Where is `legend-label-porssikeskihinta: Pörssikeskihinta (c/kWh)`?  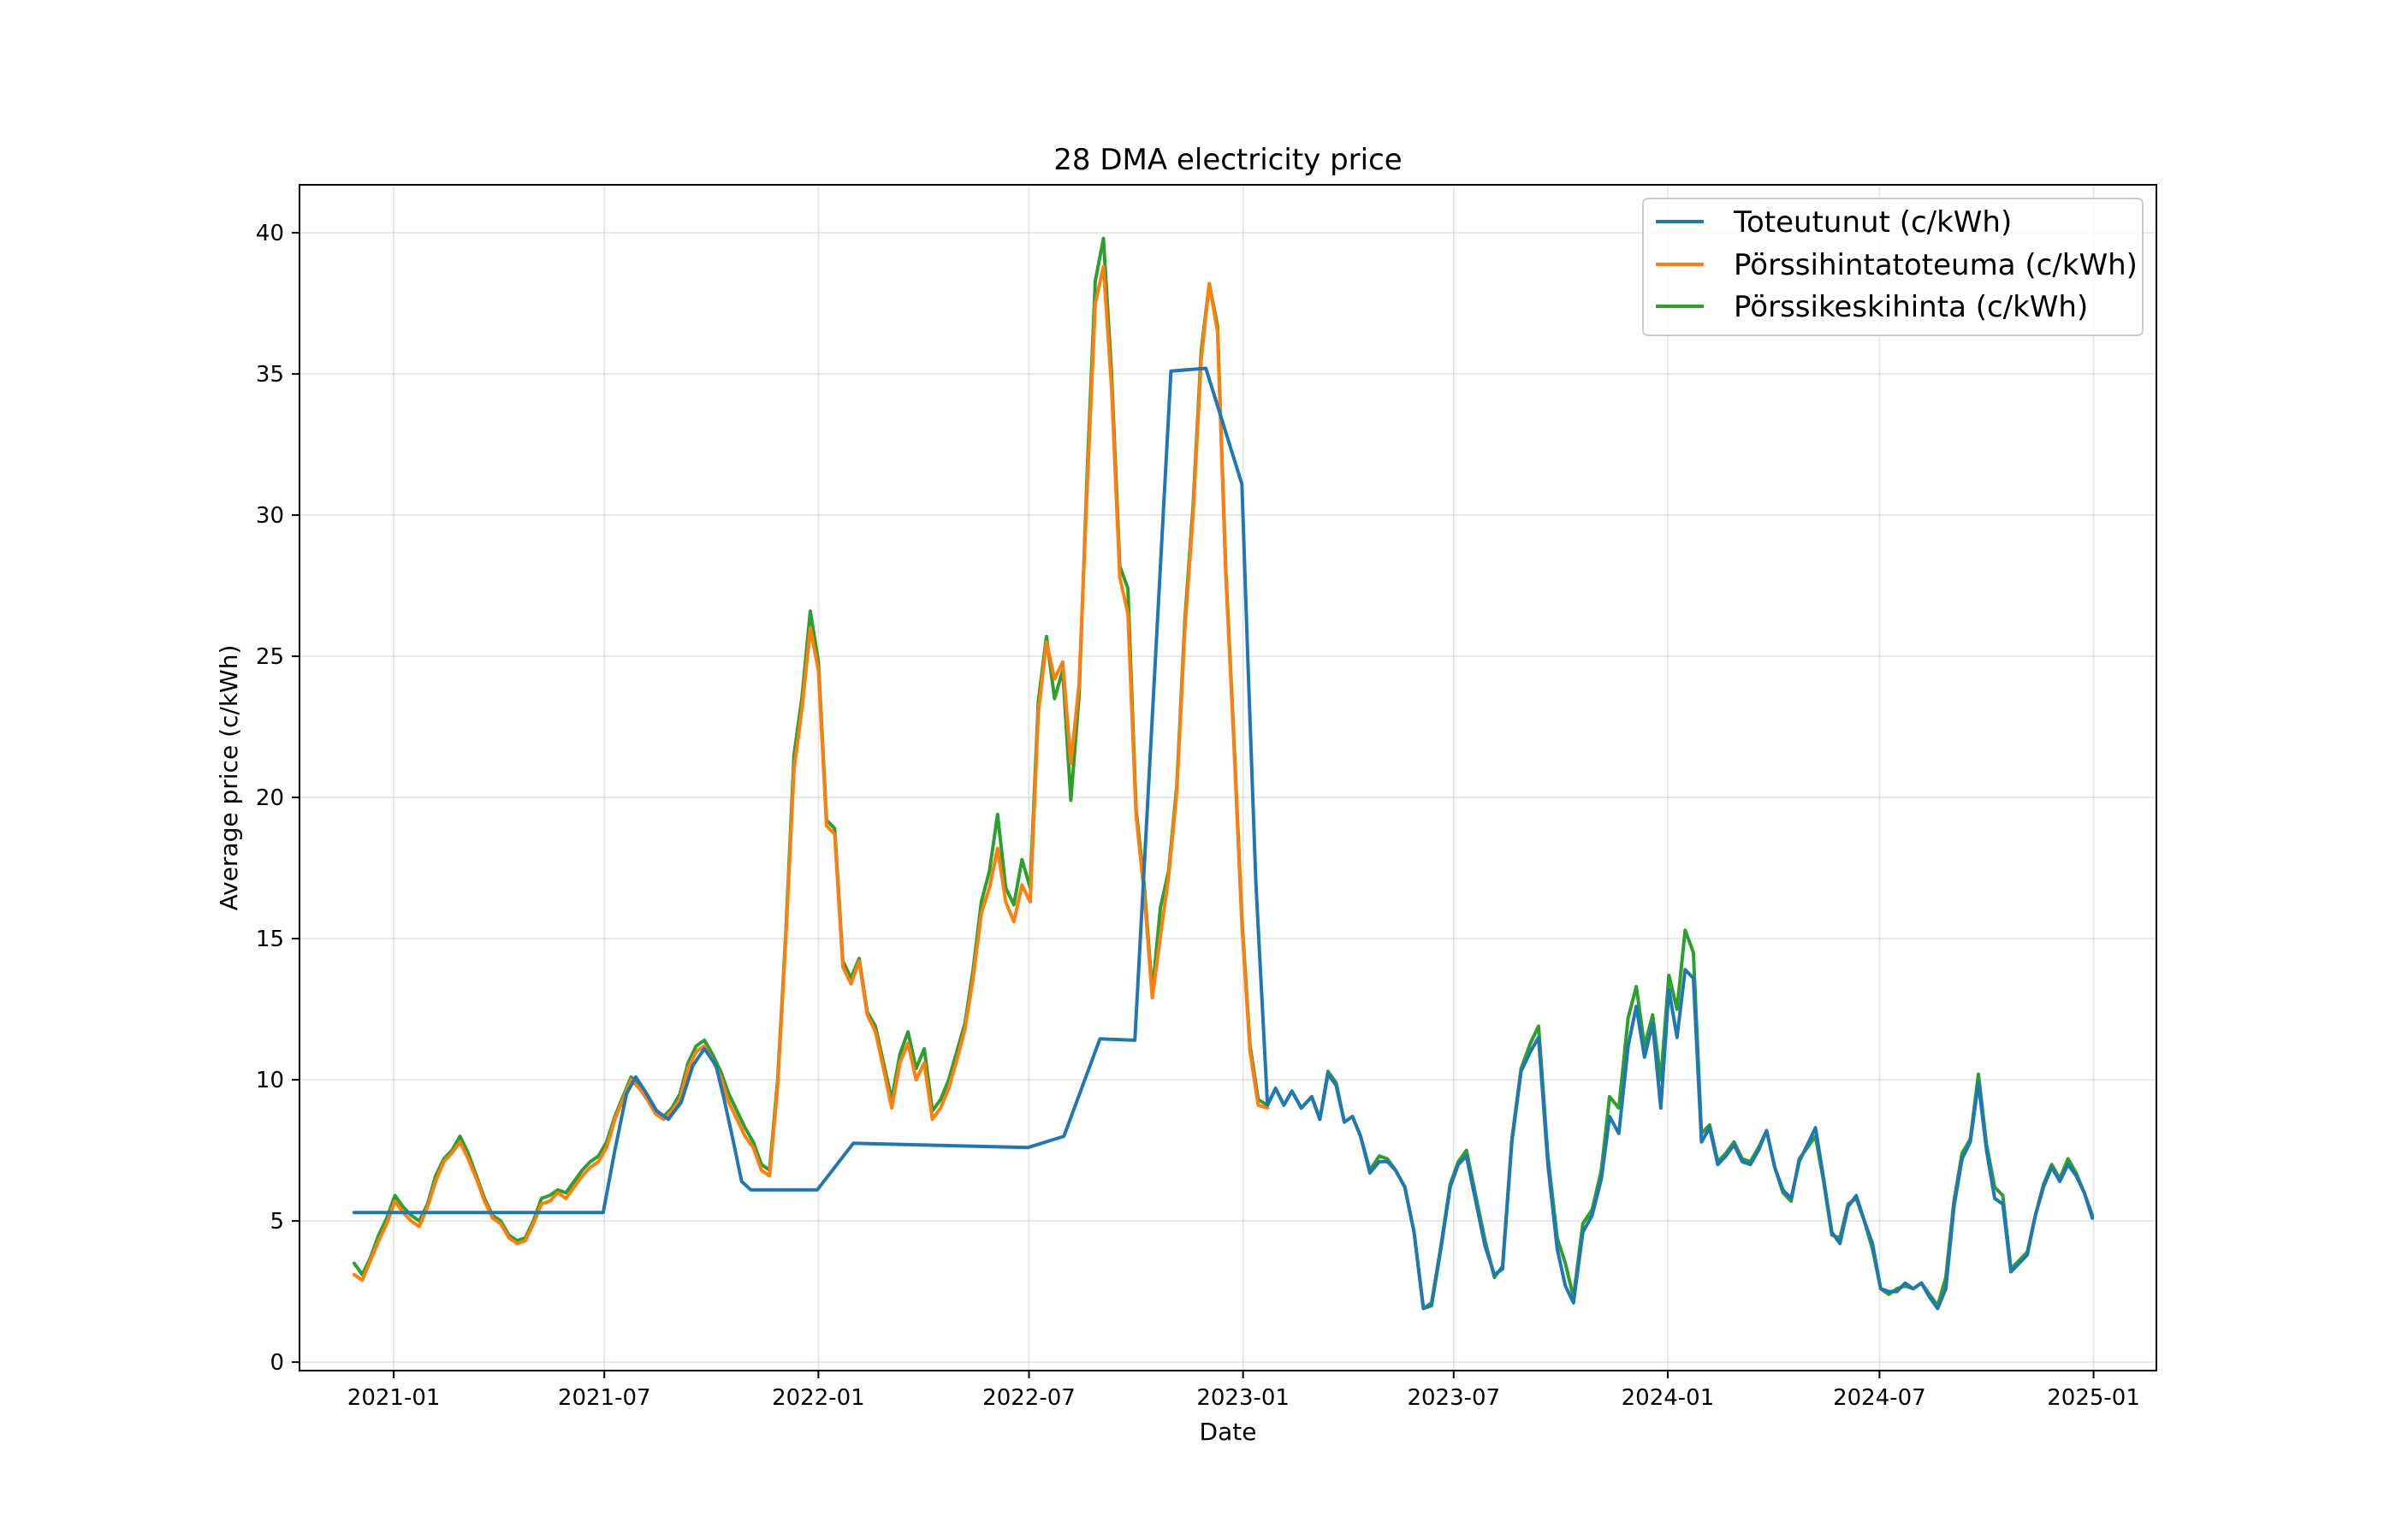
legend-label-porssikeskihinta: Pörssikeskihinta (c/kWh) is located at coordinates (1911, 307).